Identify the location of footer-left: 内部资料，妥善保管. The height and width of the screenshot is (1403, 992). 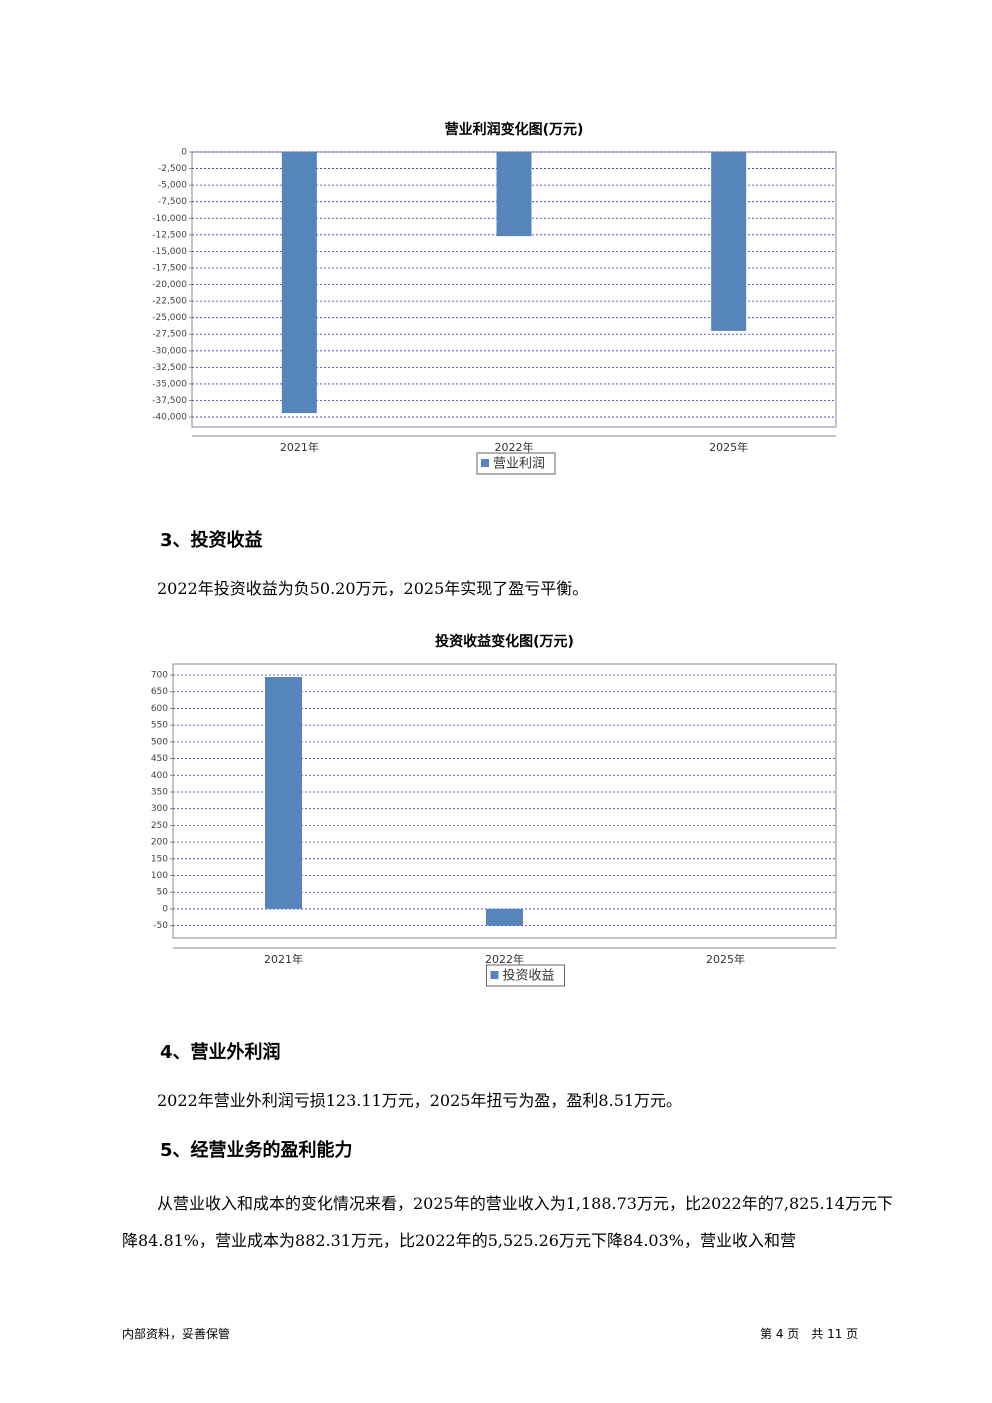
(176, 1334).